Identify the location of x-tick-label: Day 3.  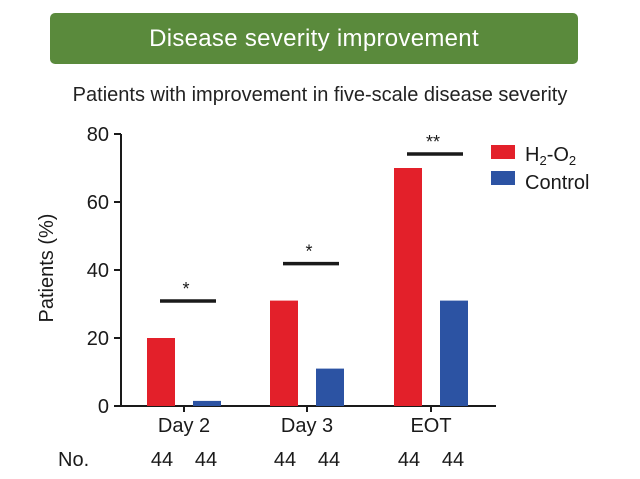
(307, 426).